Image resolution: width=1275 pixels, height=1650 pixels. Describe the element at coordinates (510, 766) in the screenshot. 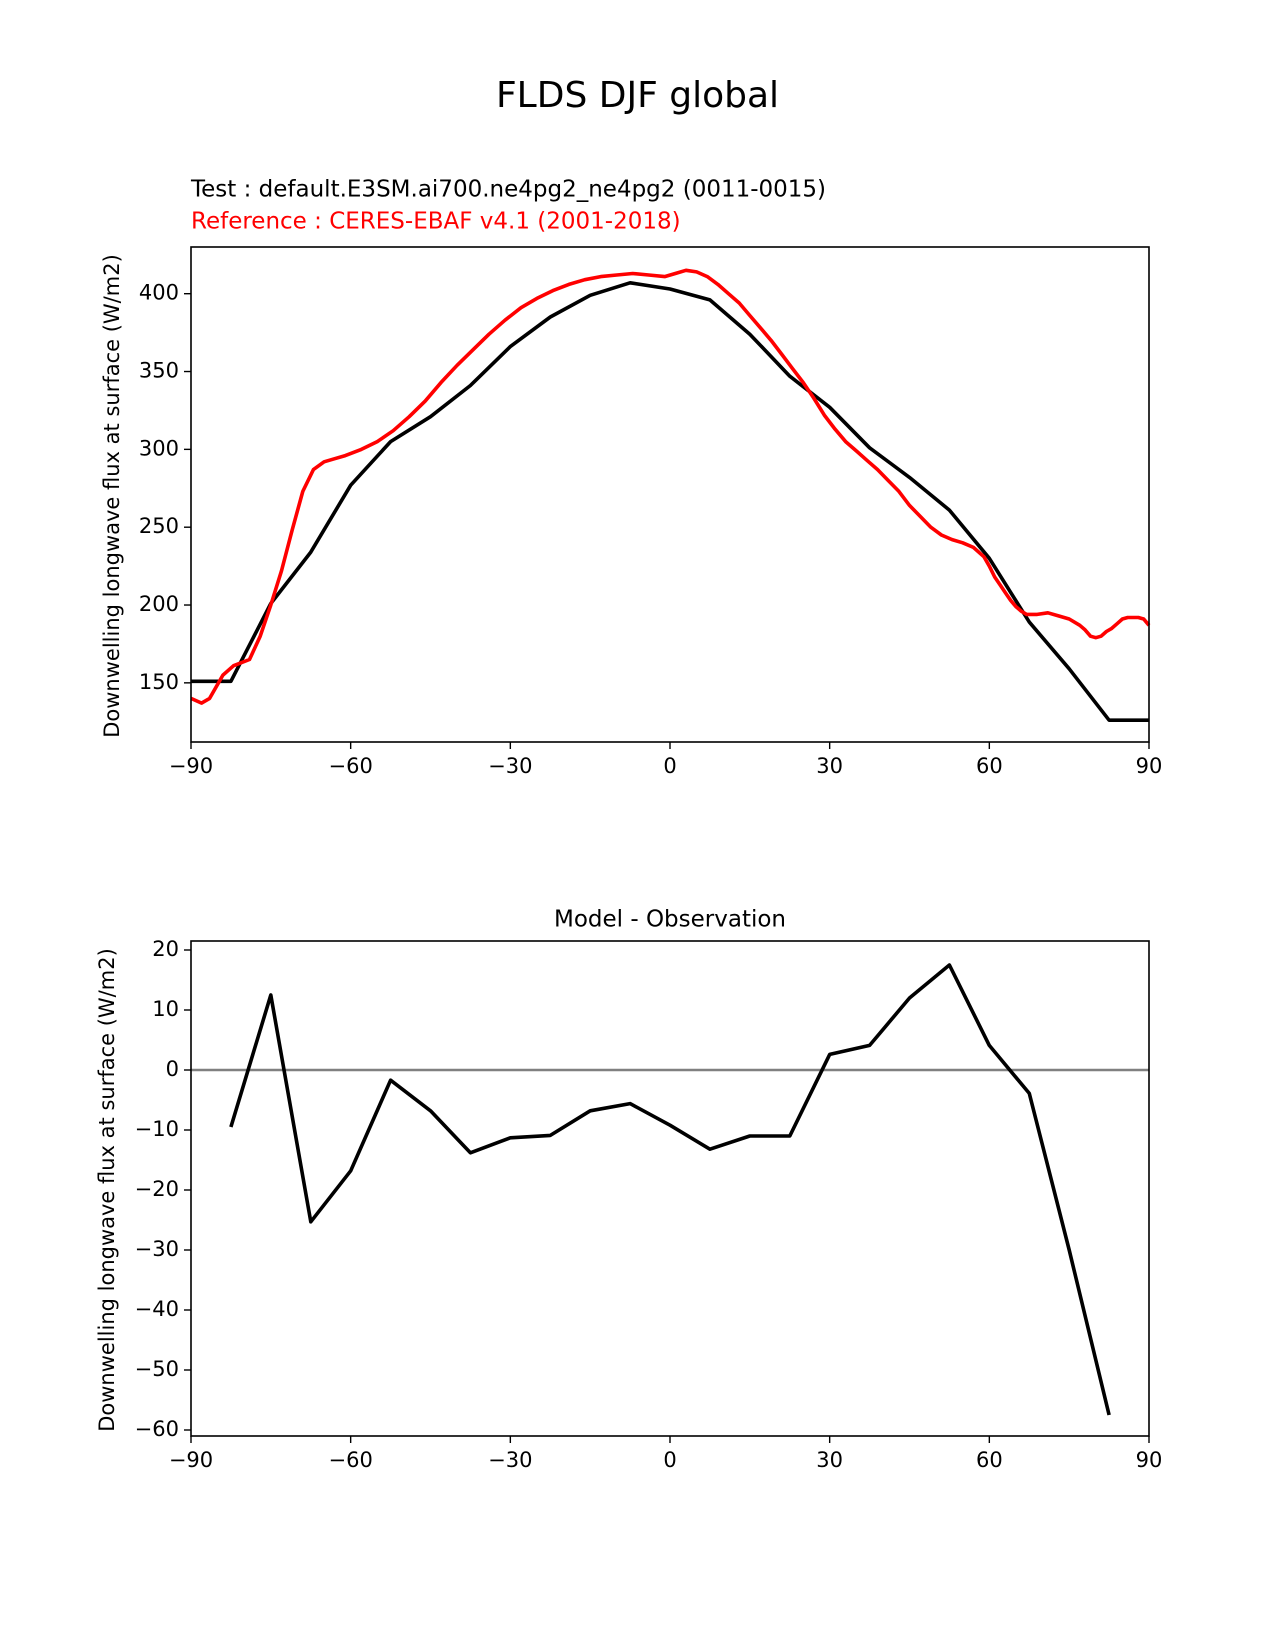

I see `top-x-tick-label: −30` at that location.